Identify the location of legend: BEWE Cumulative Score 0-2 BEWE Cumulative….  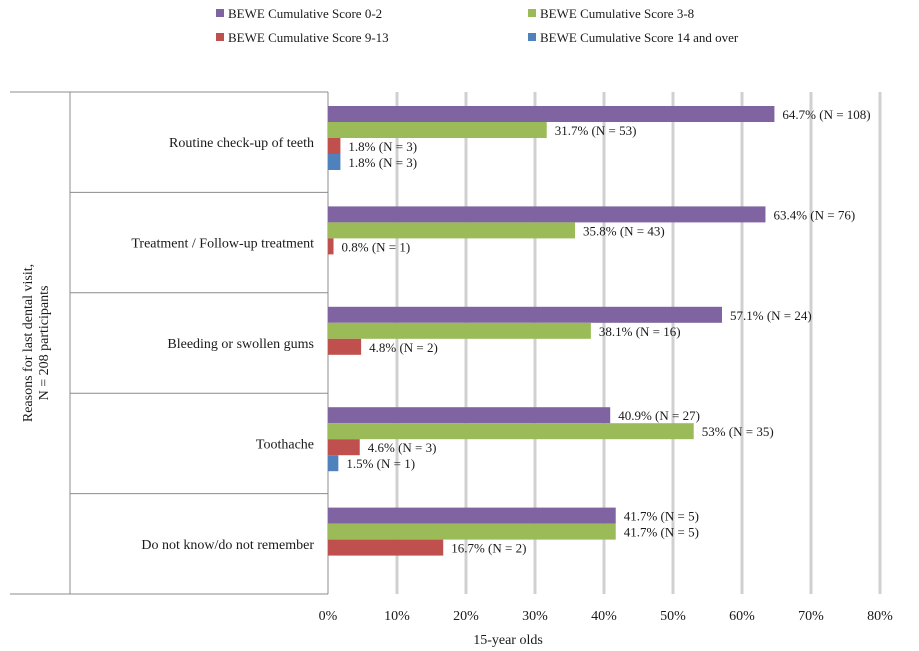
(477, 25).